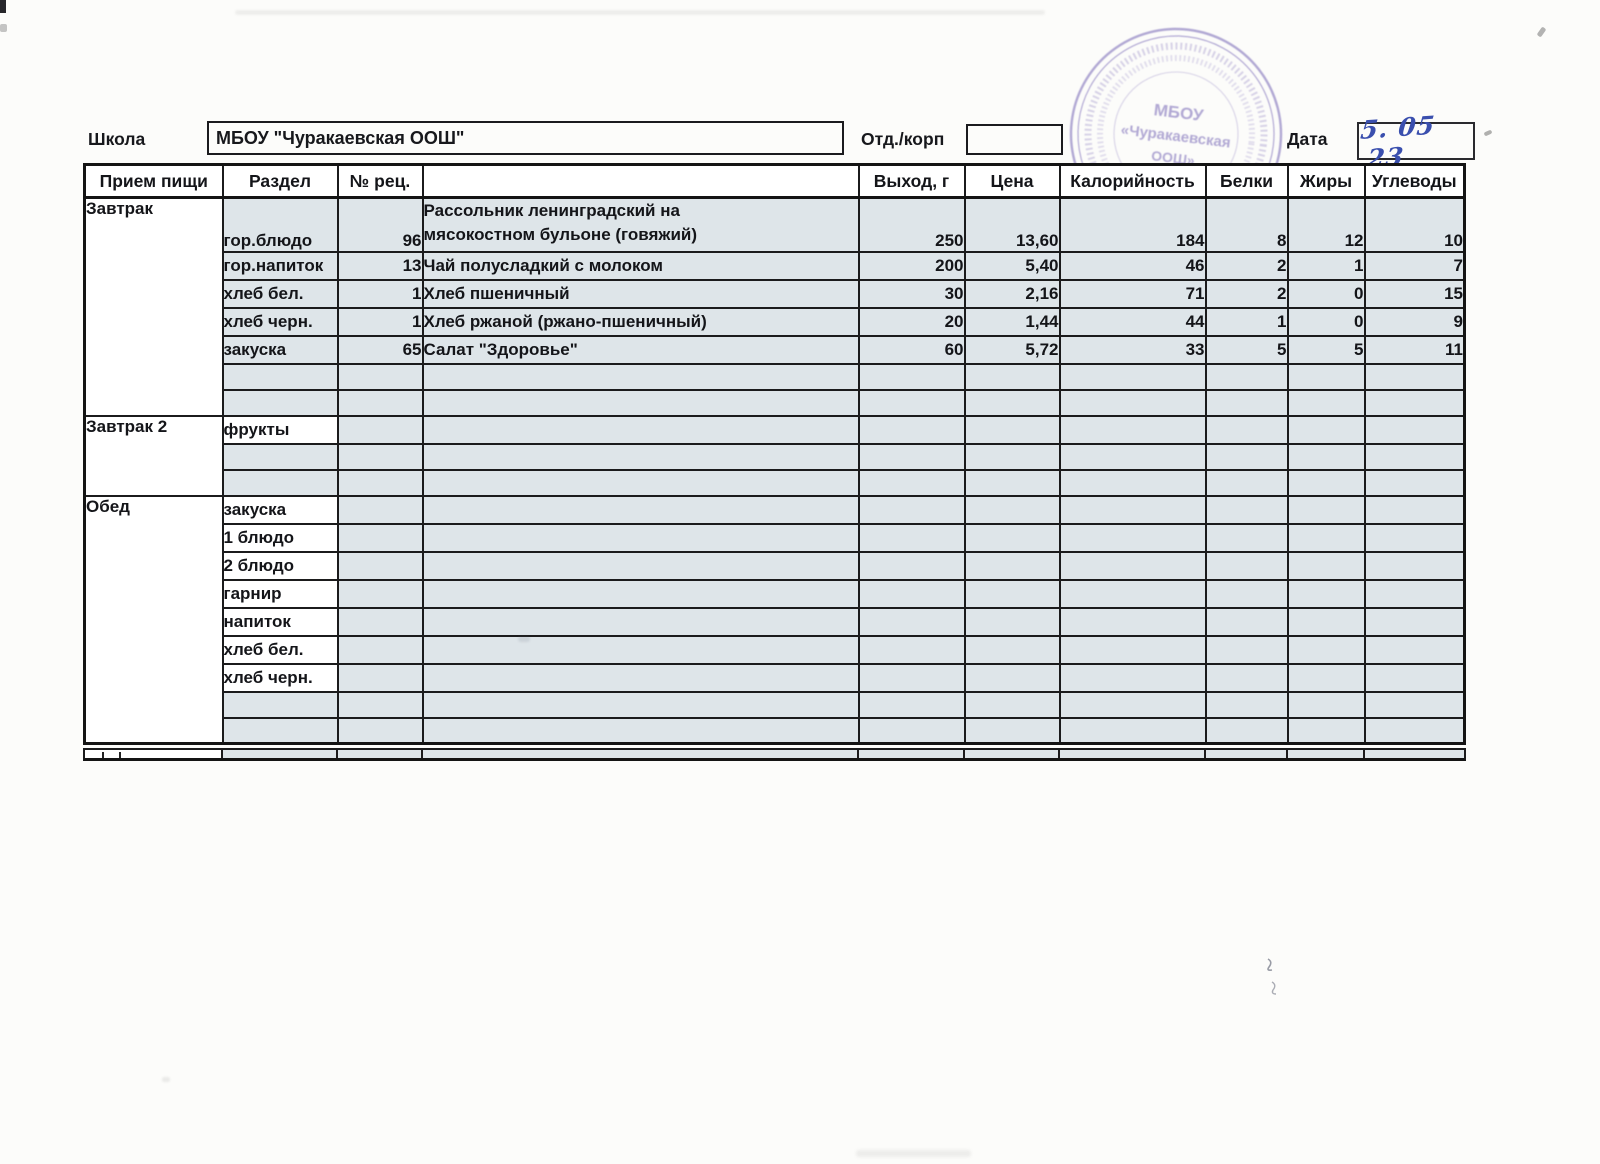  Describe the element at coordinates (380, 181) in the screenshot. I see `col-header-recipe: № рец.` at that location.